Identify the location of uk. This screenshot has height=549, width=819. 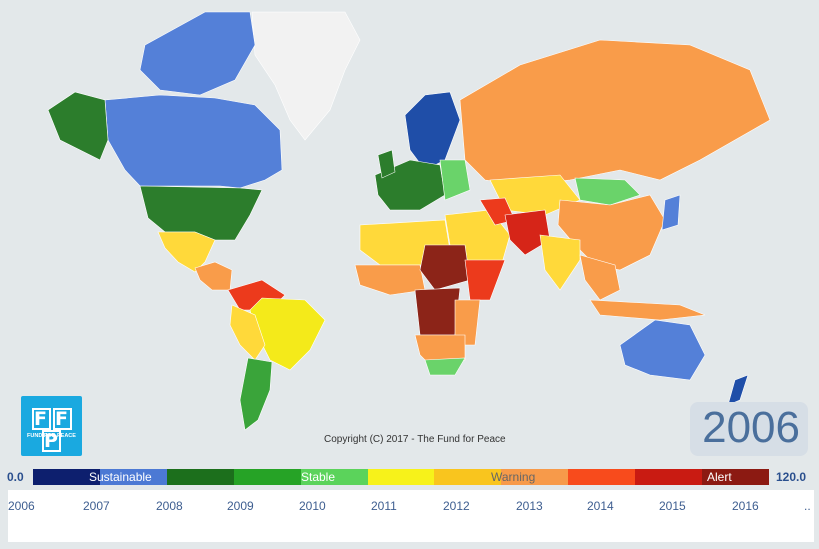
(386, 164).